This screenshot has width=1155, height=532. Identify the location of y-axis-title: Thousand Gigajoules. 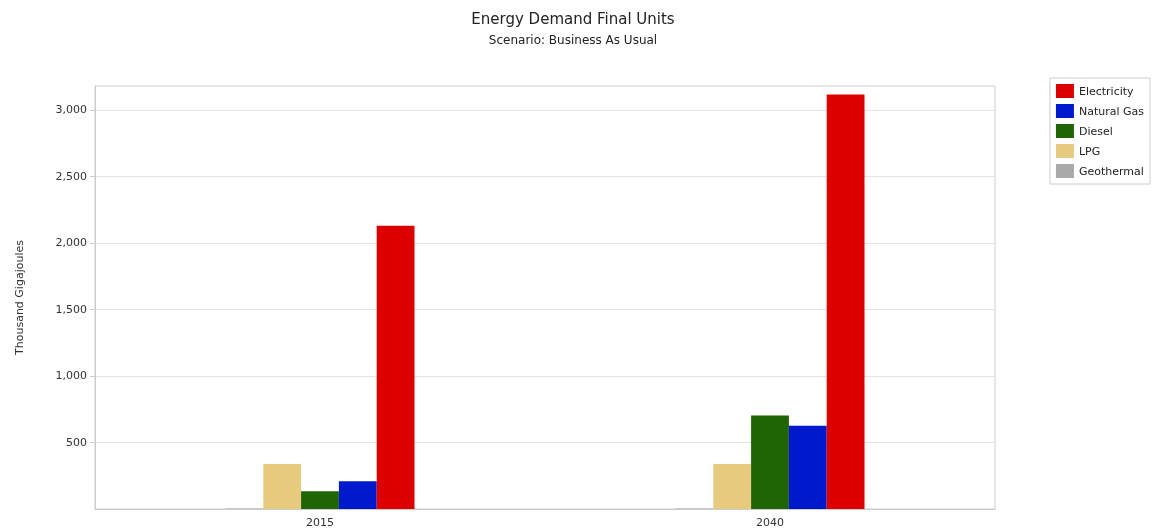
(19, 297).